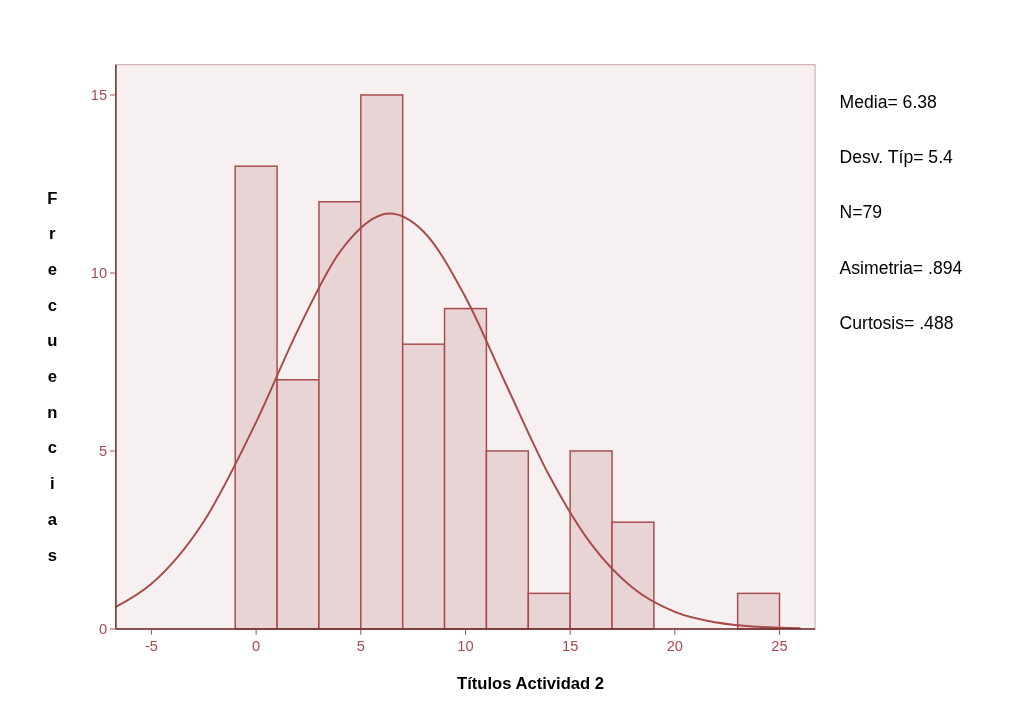 Image resolution: width=1018 pixels, height=725 pixels. What do you see at coordinates (779, 645) in the screenshot?
I see `x-tick-label: 25` at bounding box center [779, 645].